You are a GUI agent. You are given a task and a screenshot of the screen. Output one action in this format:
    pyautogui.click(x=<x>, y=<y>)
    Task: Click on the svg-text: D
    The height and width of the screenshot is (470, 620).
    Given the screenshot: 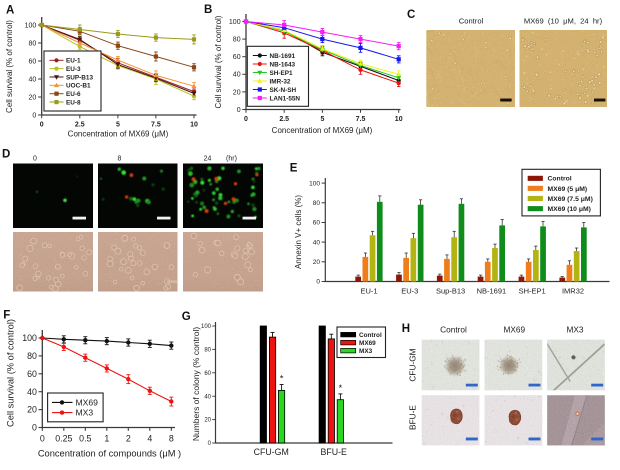 What is the action you would take?
    pyautogui.click(x=6, y=155)
    